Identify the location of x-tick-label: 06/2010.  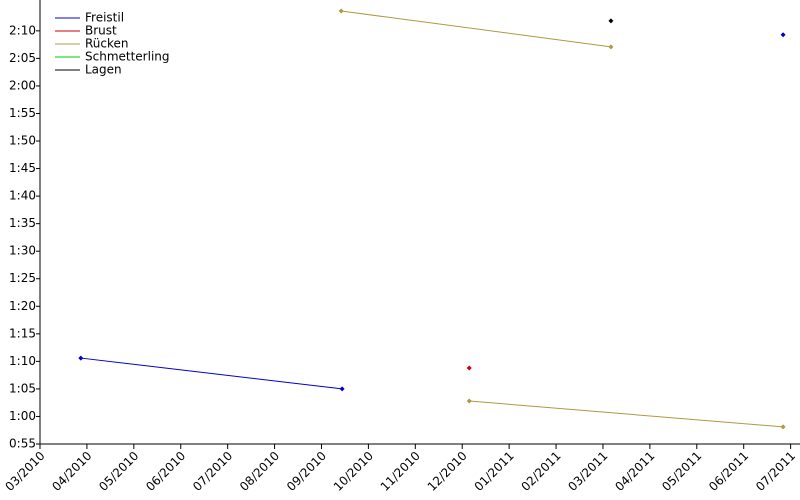
(165, 471).